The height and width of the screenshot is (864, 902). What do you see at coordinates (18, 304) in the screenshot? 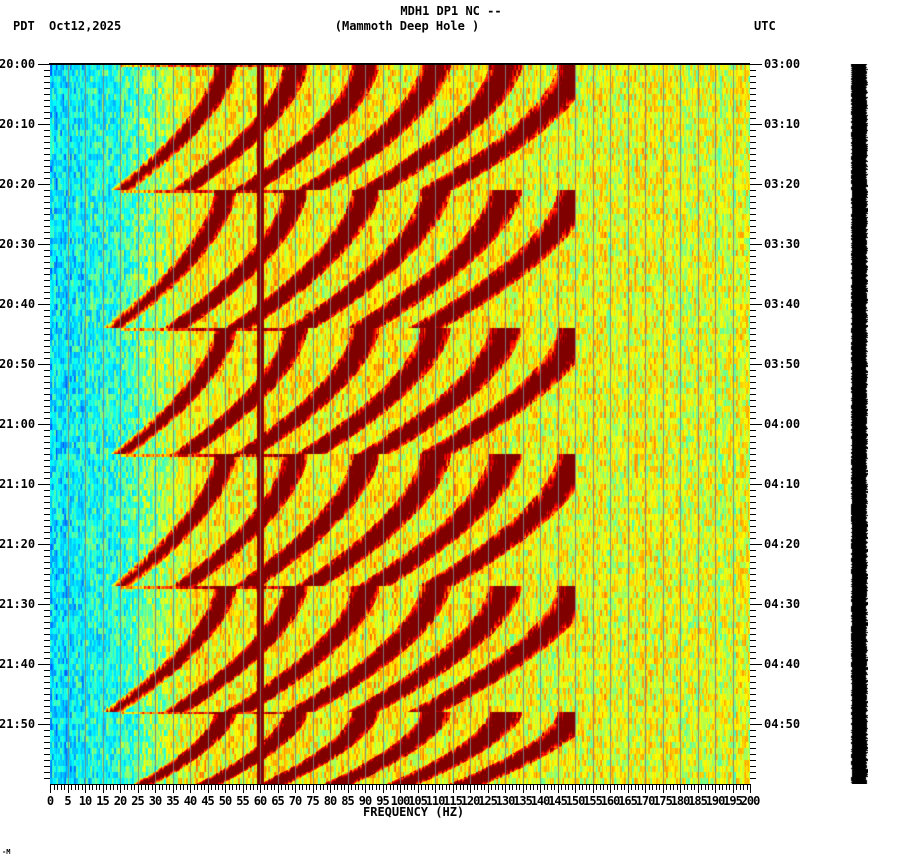
I see `y-tick-label-pdt: 20:40` at bounding box center [18, 304].